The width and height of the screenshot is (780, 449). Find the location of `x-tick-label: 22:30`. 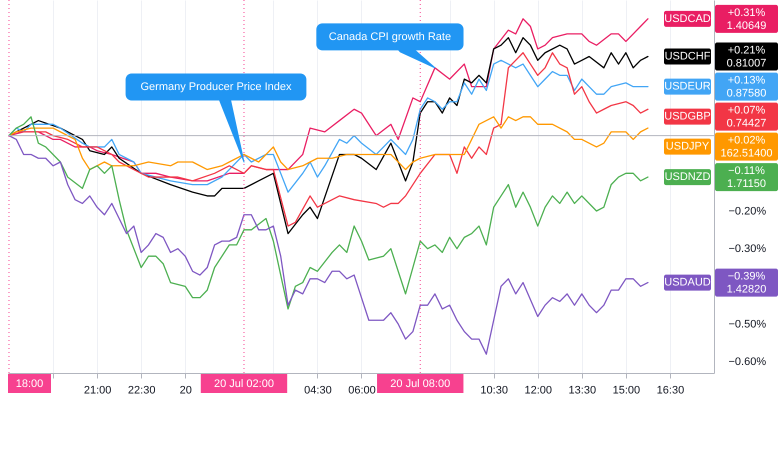

x-tick-label: 22:30 is located at coordinates (142, 390).